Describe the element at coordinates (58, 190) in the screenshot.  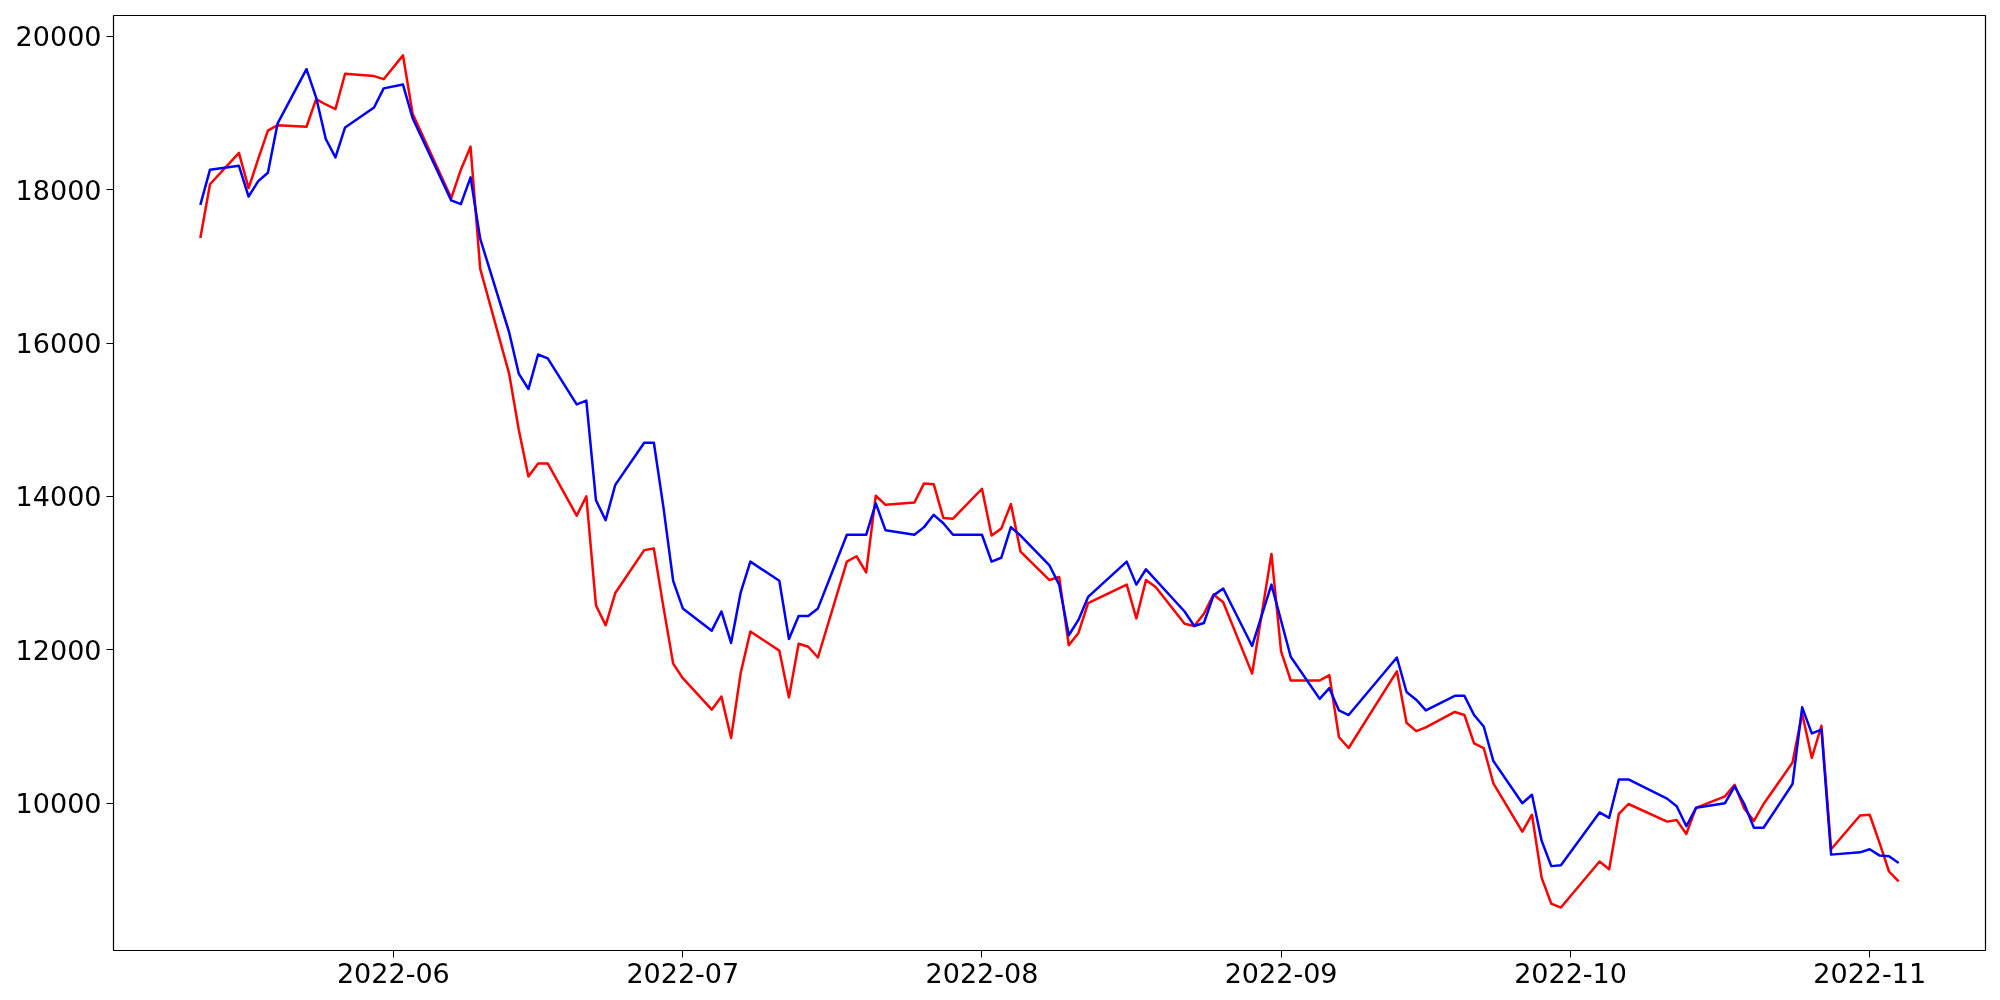
I see `y-tick-label: 18000` at that location.